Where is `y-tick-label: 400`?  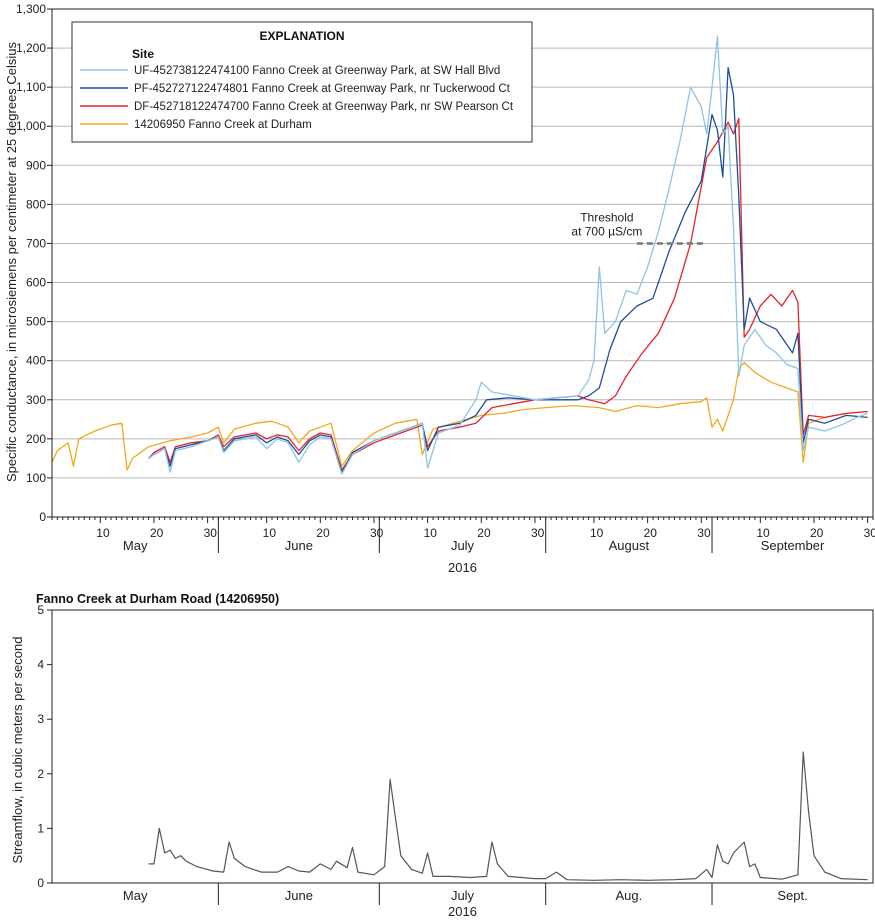
y-tick-label: 400 is located at coordinates (36, 361).